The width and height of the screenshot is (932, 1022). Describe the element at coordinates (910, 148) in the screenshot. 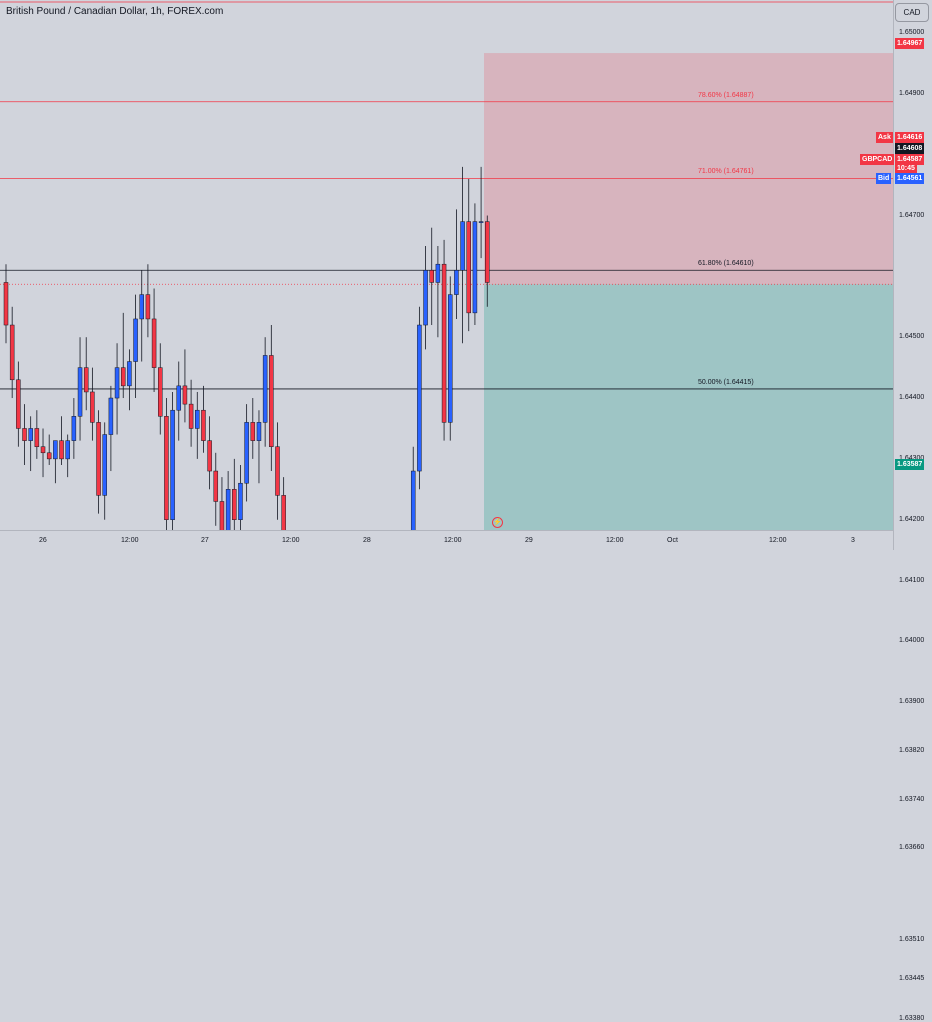

I see `crosshair-price-tag: 1.64608` at that location.